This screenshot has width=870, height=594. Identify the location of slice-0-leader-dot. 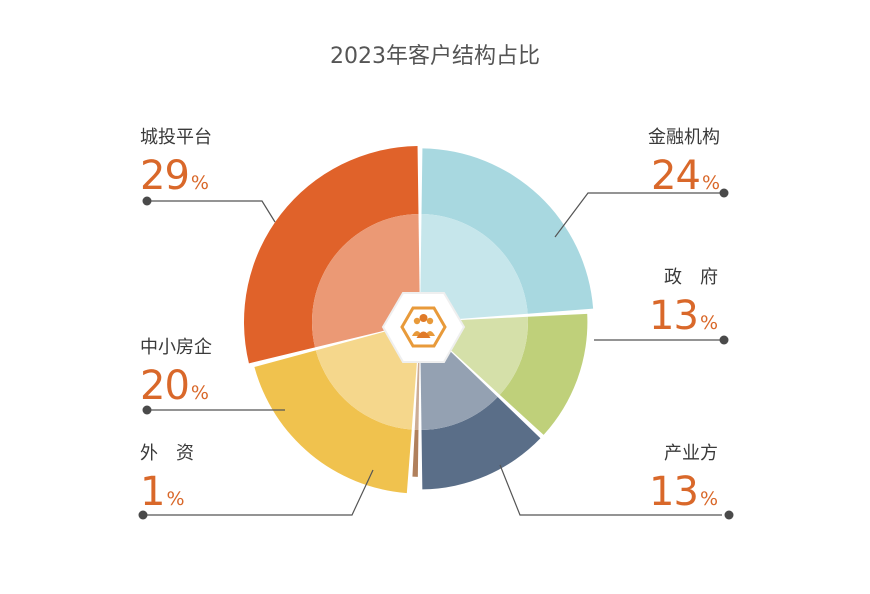
(724, 193).